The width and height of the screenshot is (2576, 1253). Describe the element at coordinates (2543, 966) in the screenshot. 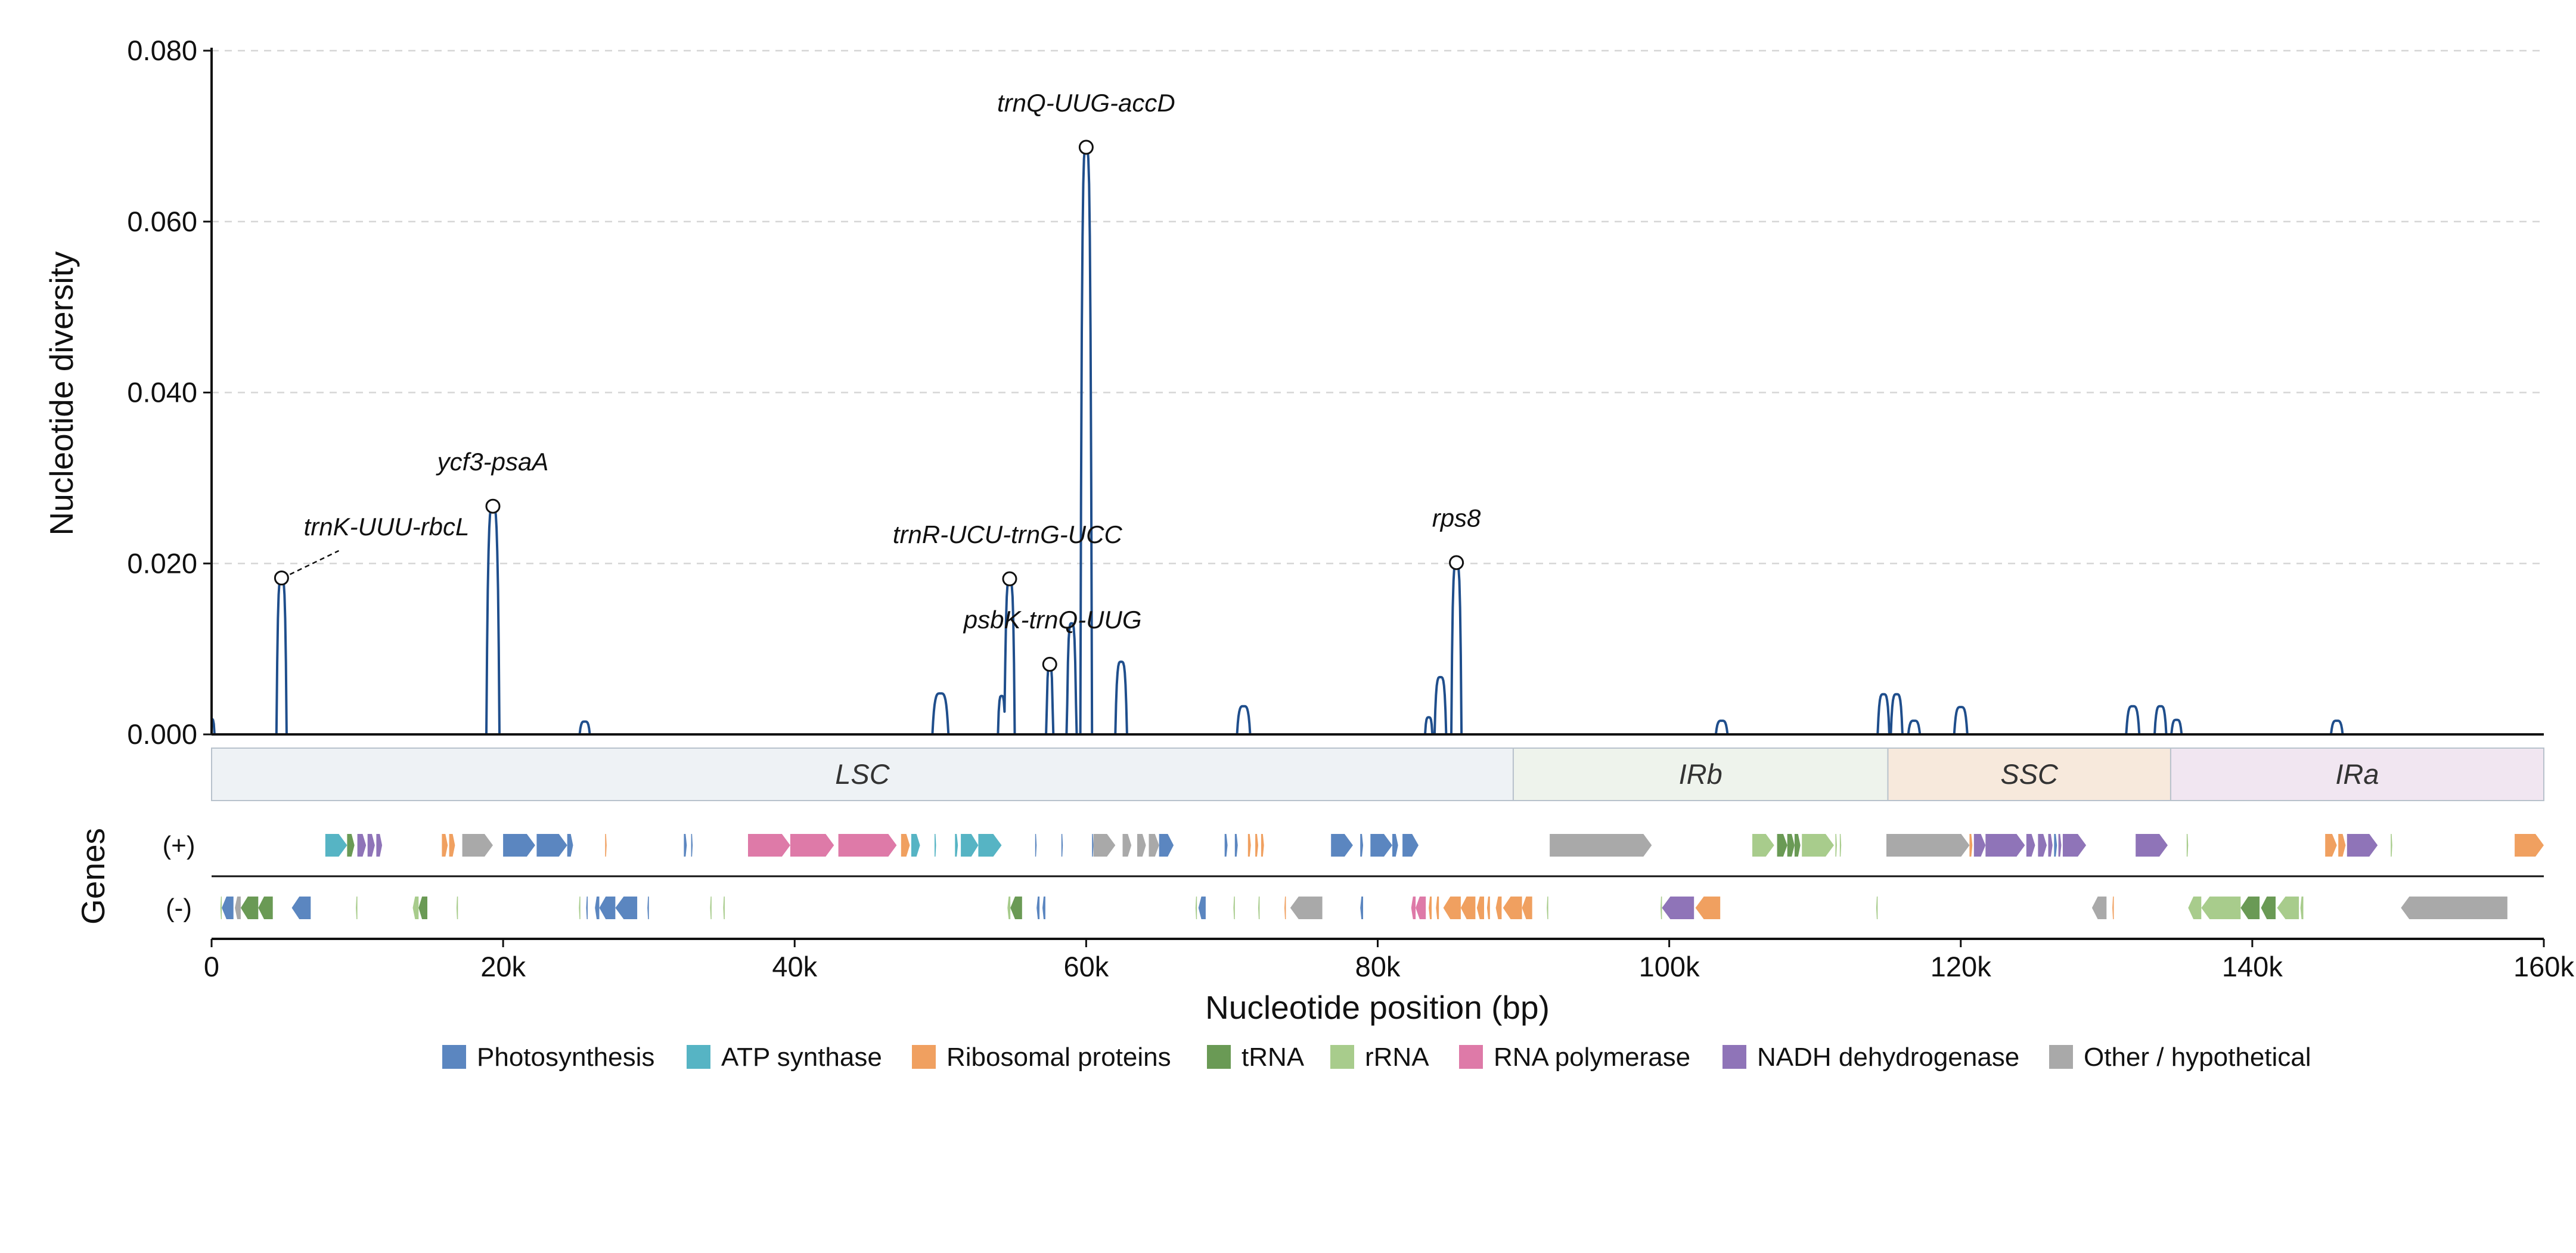

I see `x-tick-label: 160k` at that location.